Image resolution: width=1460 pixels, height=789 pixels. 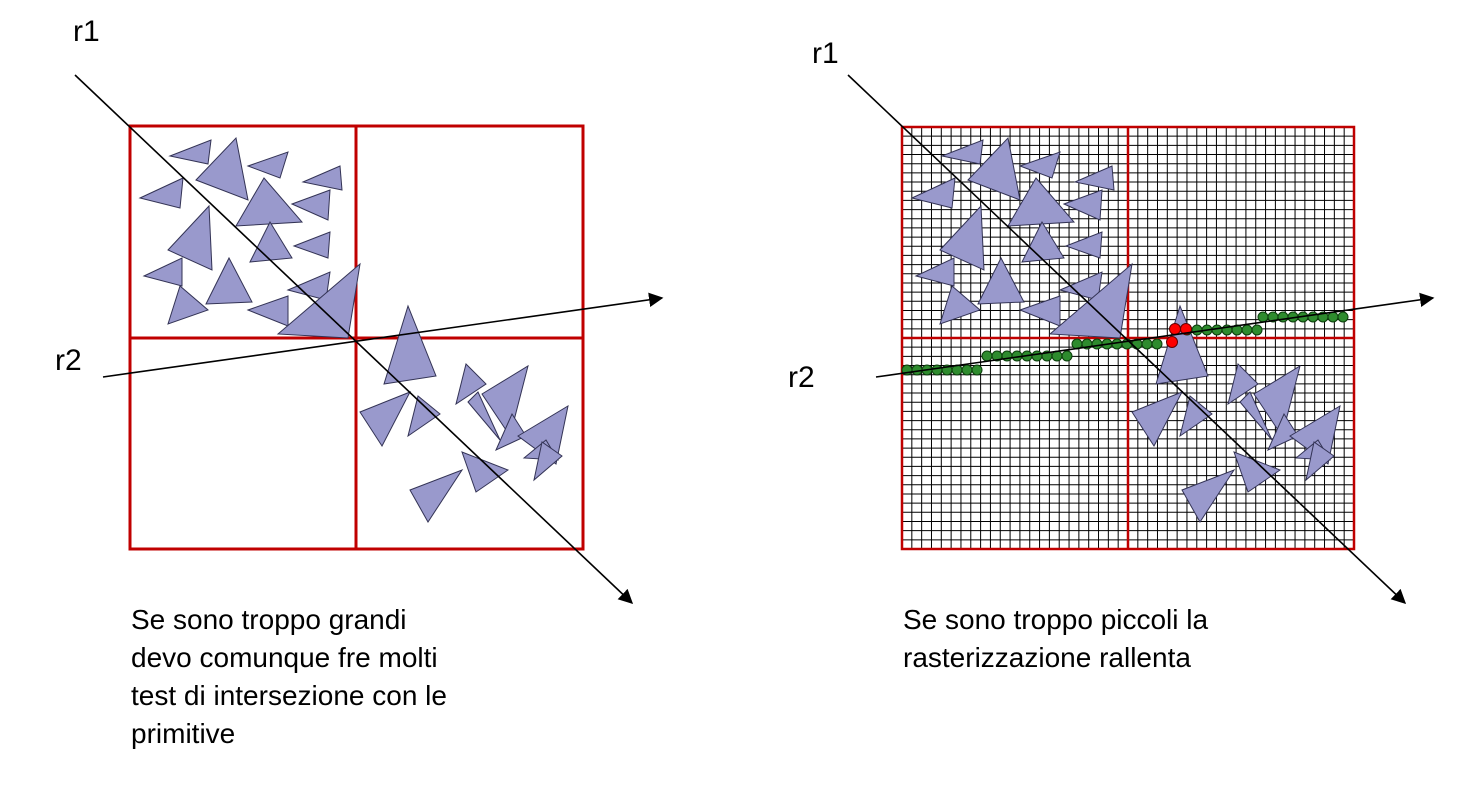 What do you see at coordinates (183, 733) in the screenshot?
I see `left-caption-line: primitive` at bounding box center [183, 733].